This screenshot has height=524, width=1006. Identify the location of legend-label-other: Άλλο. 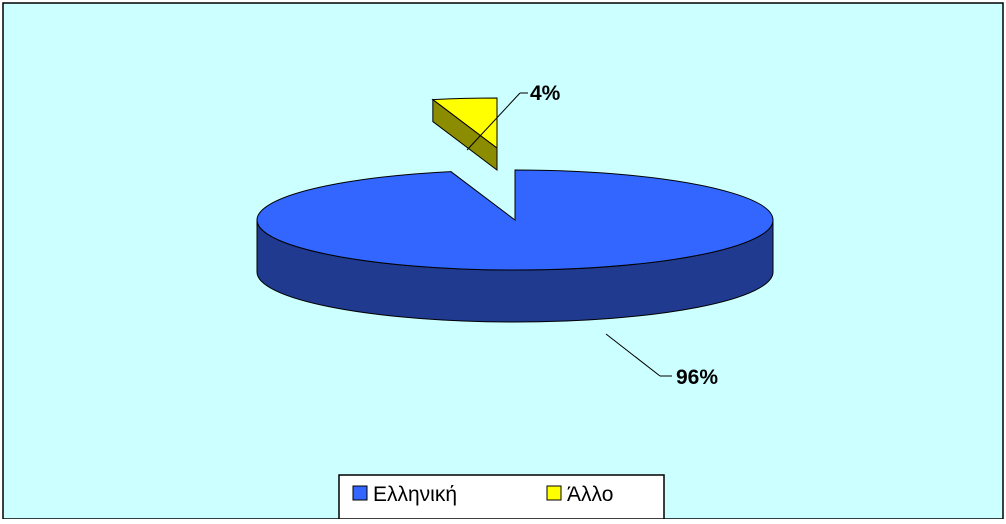
(590, 494).